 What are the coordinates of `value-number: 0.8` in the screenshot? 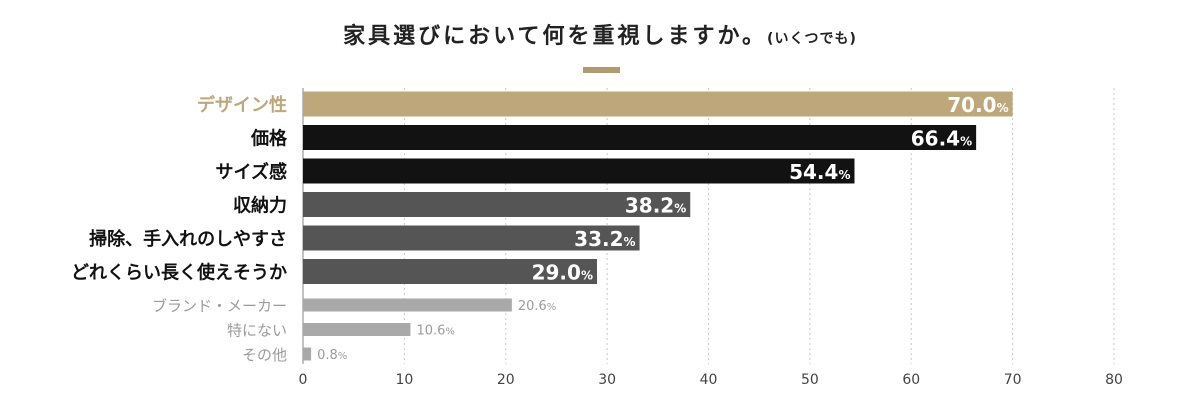 It's located at (327, 355).